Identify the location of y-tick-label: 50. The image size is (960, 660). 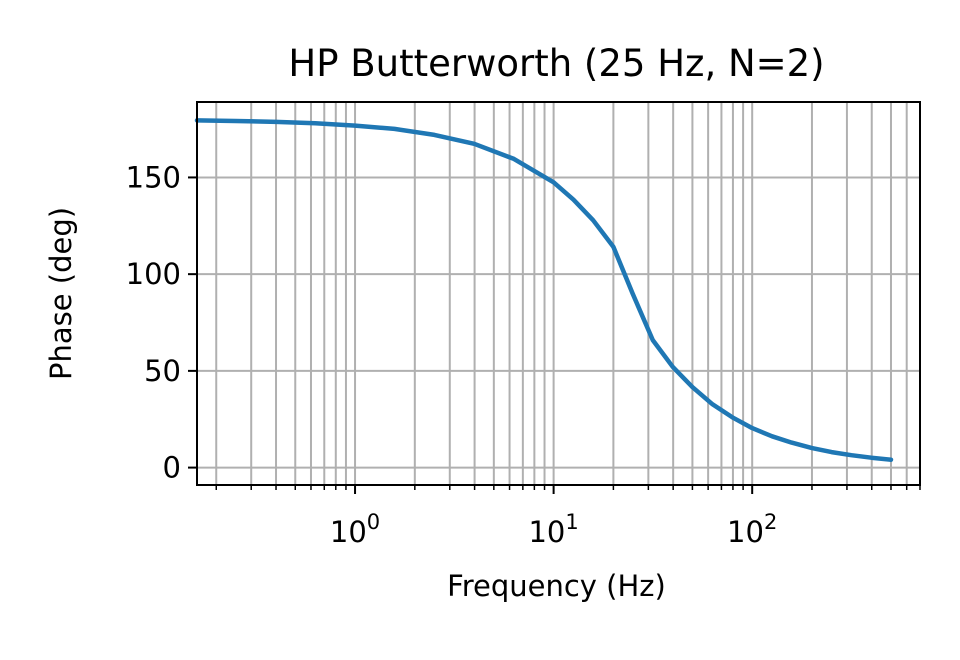
(162, 371).